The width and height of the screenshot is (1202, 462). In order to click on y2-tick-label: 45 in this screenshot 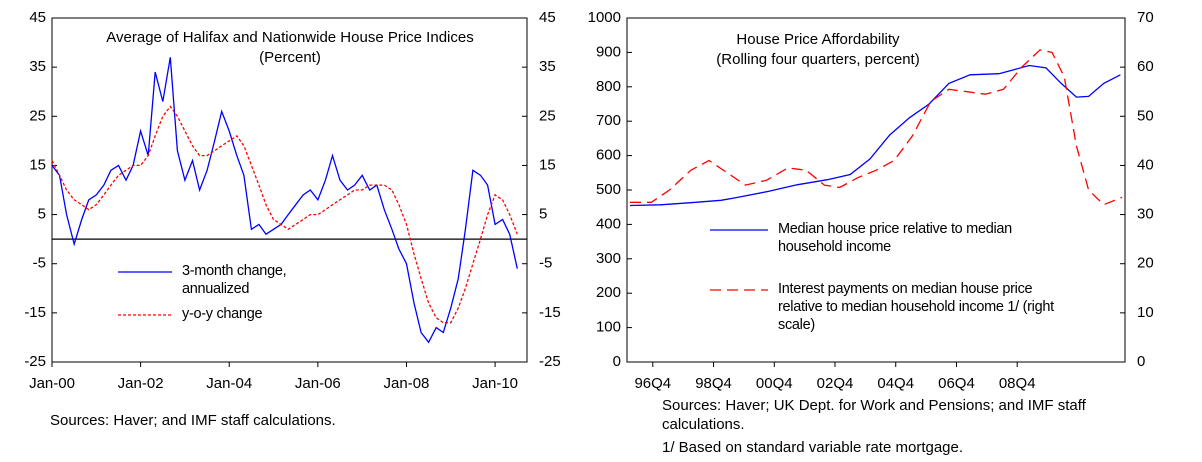, I will do `click(547, 17)`.